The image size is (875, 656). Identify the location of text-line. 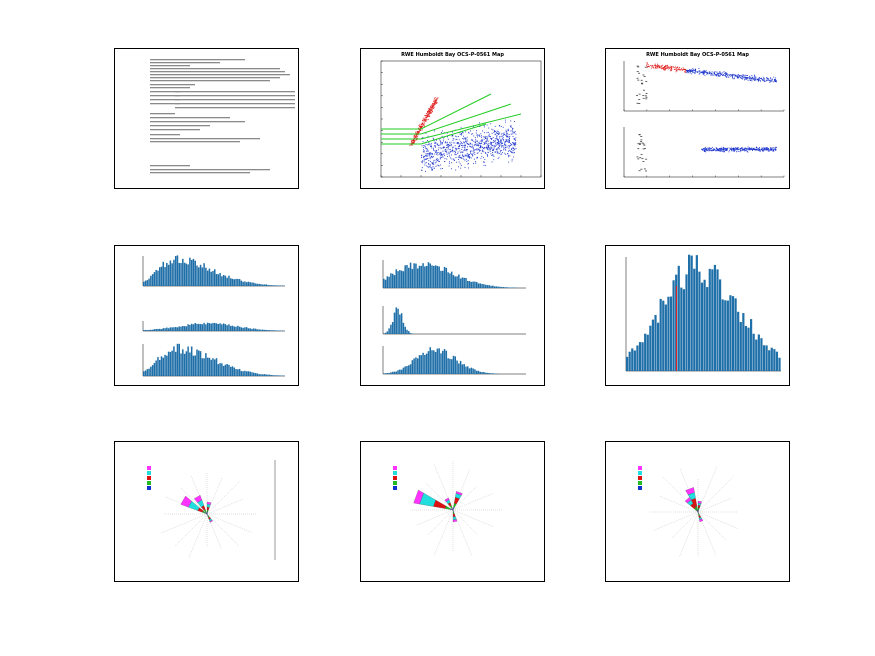
(170, 166).